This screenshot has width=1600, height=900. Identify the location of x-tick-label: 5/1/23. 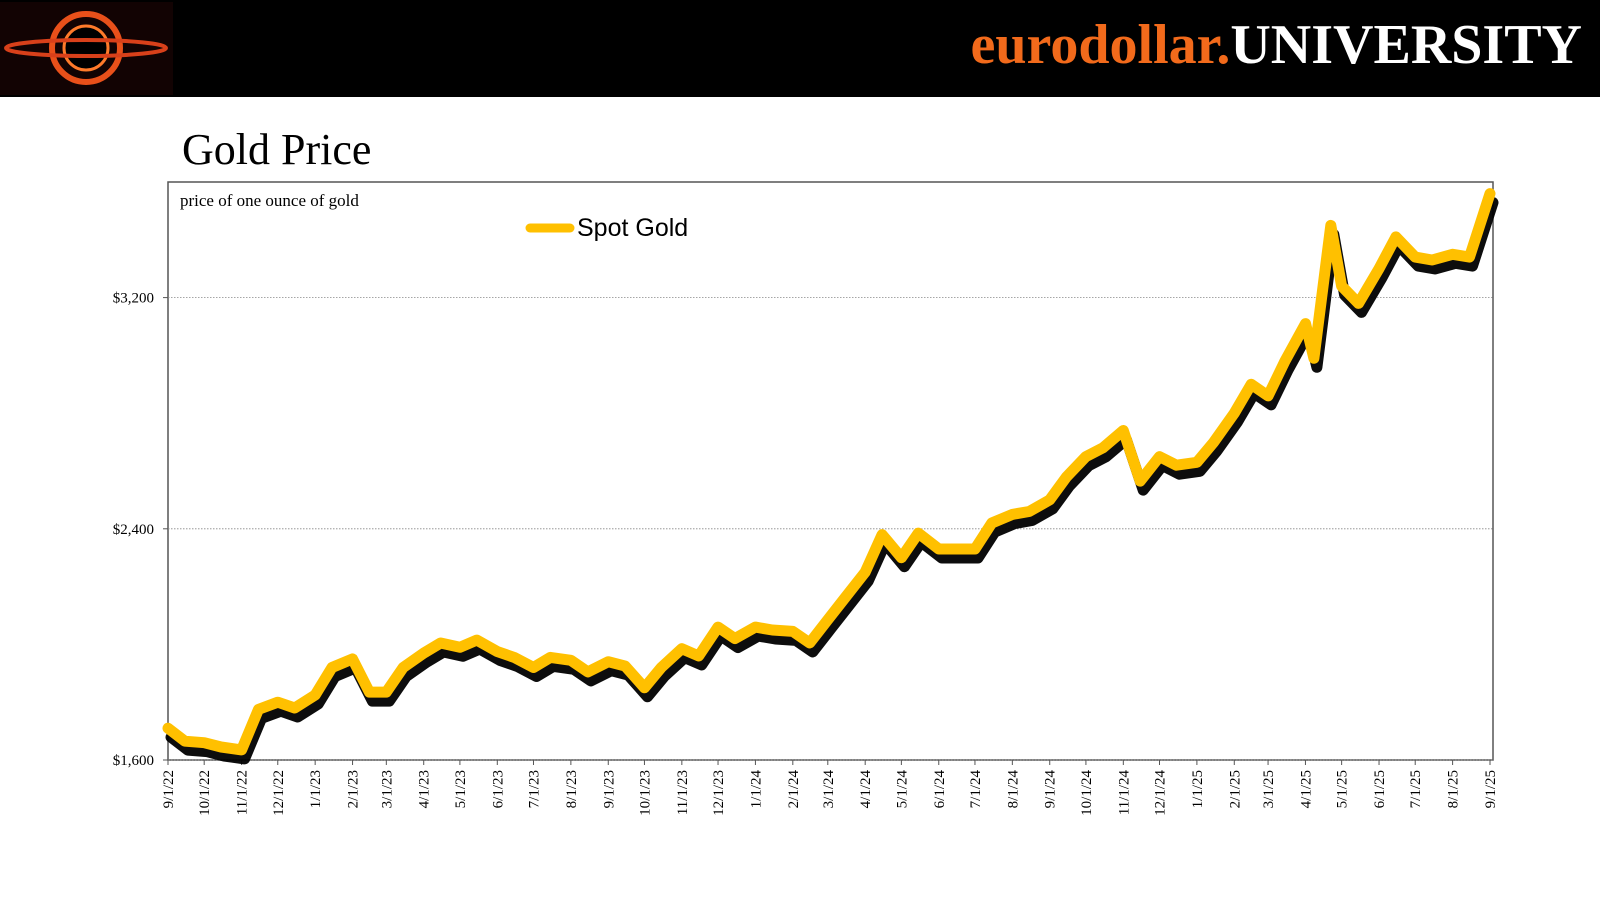
(461, 789).